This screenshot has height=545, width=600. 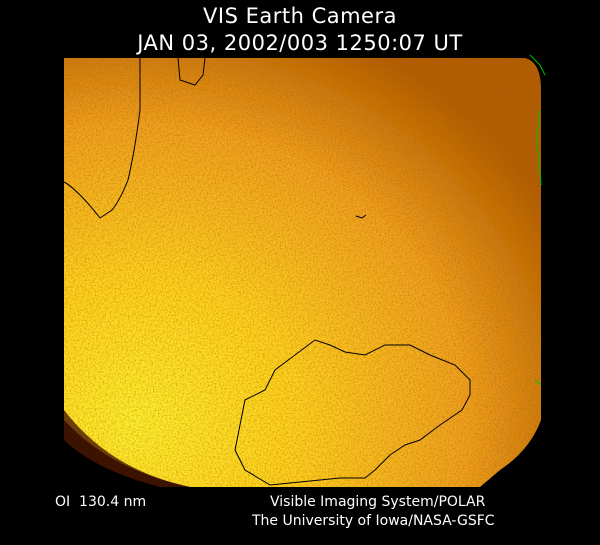 What do you see at coordinates (101, 502) in the screenshot?
I see `filter-label: OI 130.4 nm` at bounding box center [101, 502].